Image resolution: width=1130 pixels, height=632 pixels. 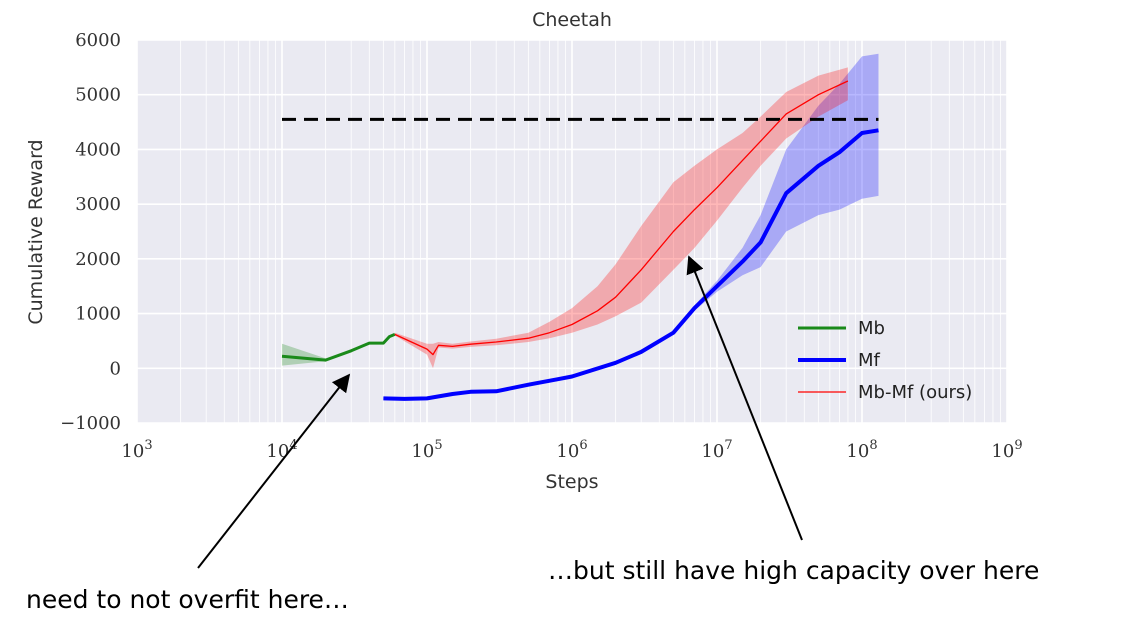 I want to click on x-tick-label: 10³, so click(x=136, y=450).